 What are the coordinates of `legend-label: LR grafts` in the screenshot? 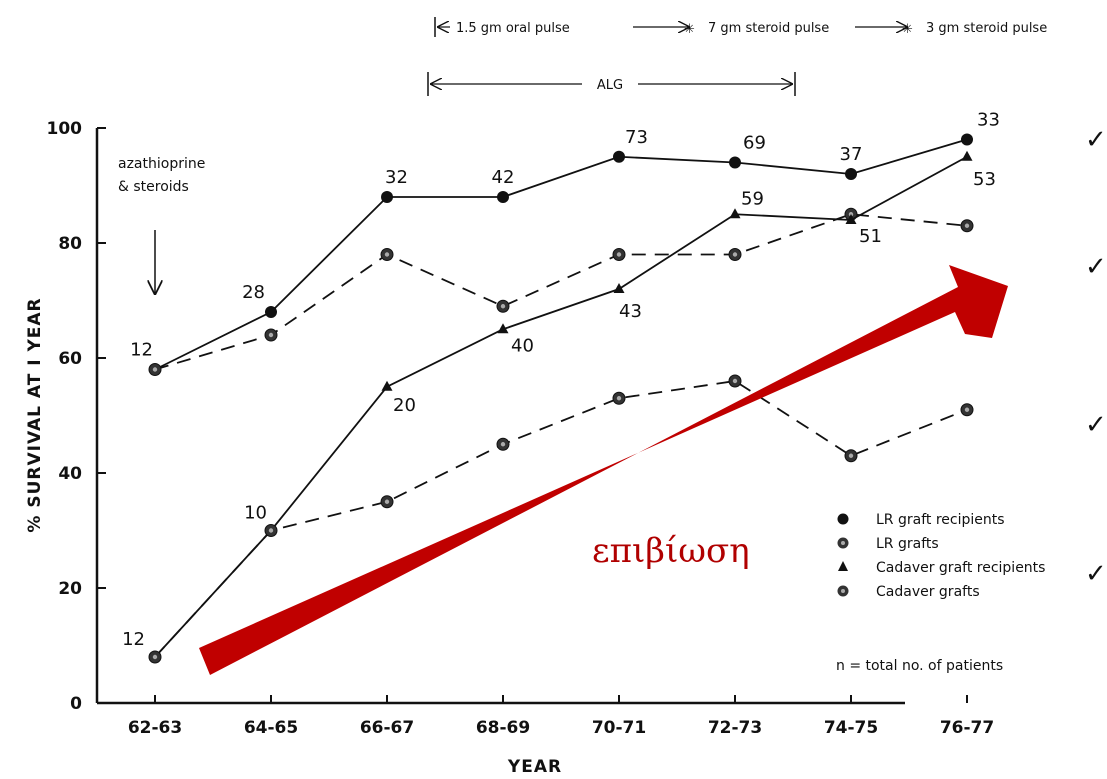 It's located at (907, 544).